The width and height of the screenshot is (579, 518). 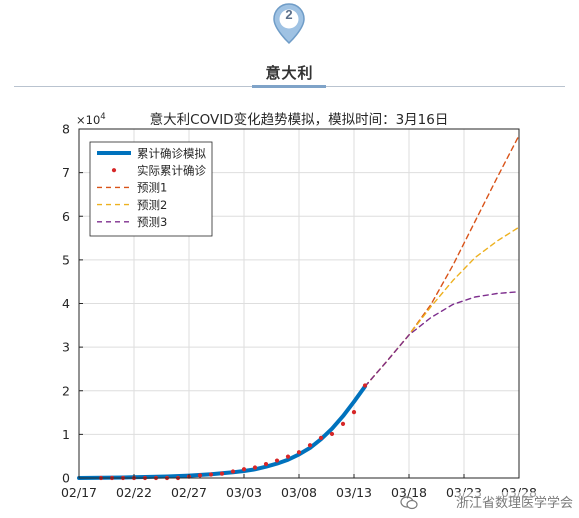 What do you see at coordinates (66, 172) in the screenshot?
I see `y-tick-label: 7` at bounding box center [66, 172].